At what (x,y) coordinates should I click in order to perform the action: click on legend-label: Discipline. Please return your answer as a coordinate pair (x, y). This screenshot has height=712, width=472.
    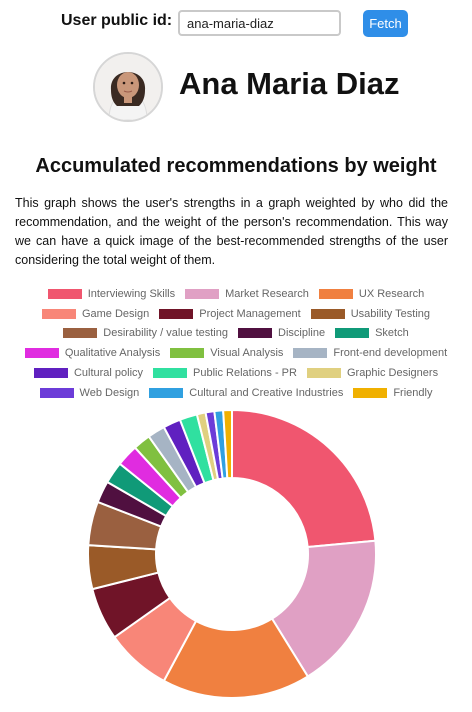
    Looking at the image, I should click on (302, 333).